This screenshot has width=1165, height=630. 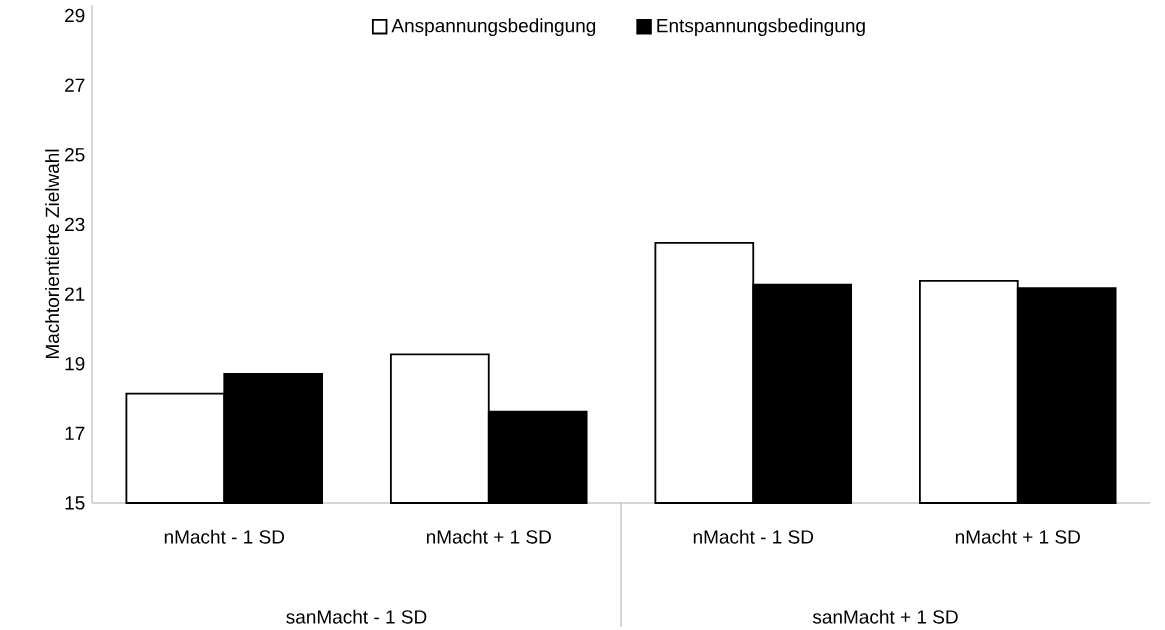 What do you see at coordinates (885, 616) in the screenshot?
I see `text: sanMacht + 1 SD` at bounding box center [885, 616].